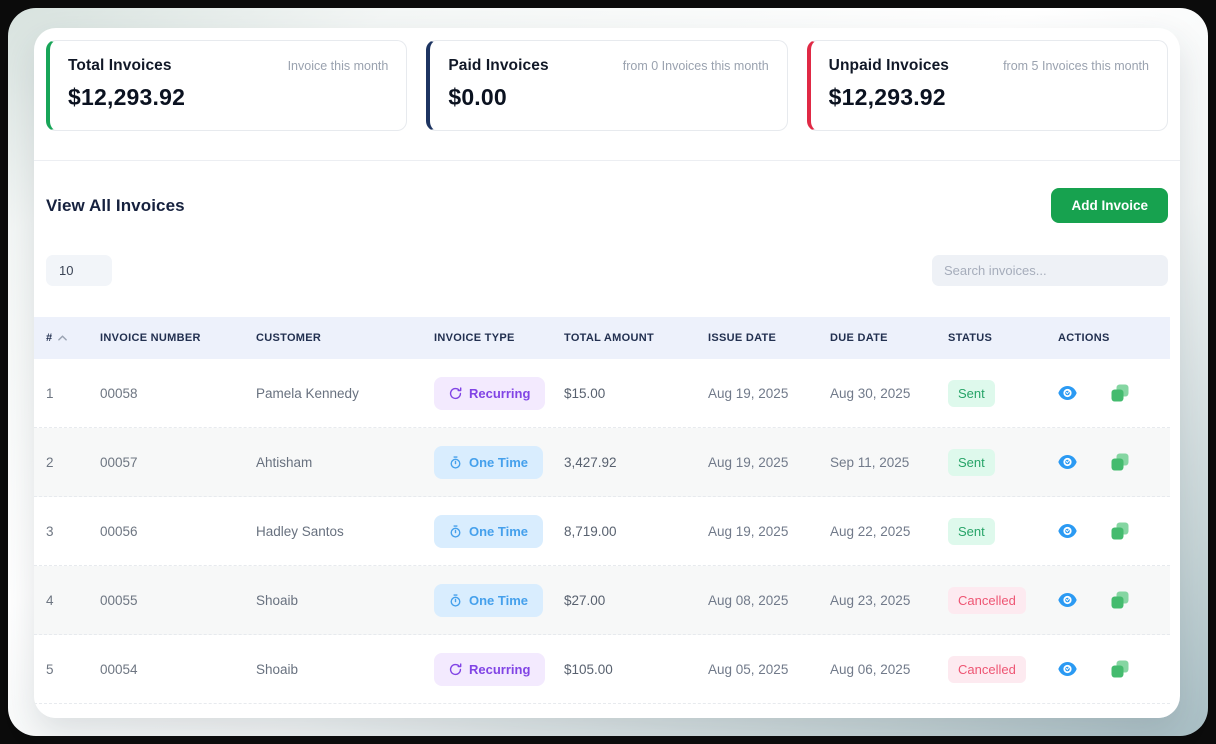 Image resolution: width=1216 pixels, height=744 pixels. What do you see at coordinates (870, 531) in the screenshot?
I see `due-date-cell: Aug 22, 2025` at bounding box center [870, 531].